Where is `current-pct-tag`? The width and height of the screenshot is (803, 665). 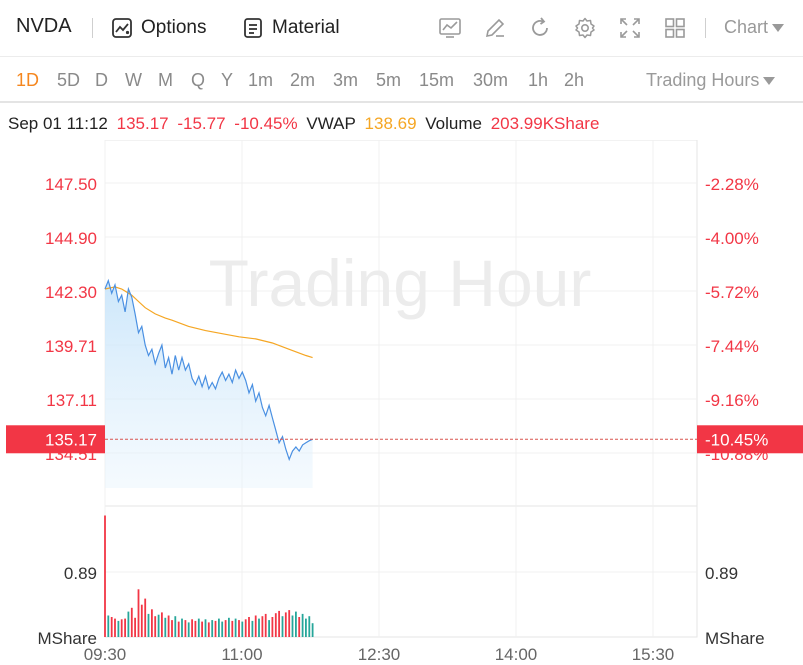
current-pct-tag is located at coordinates (750, 439).